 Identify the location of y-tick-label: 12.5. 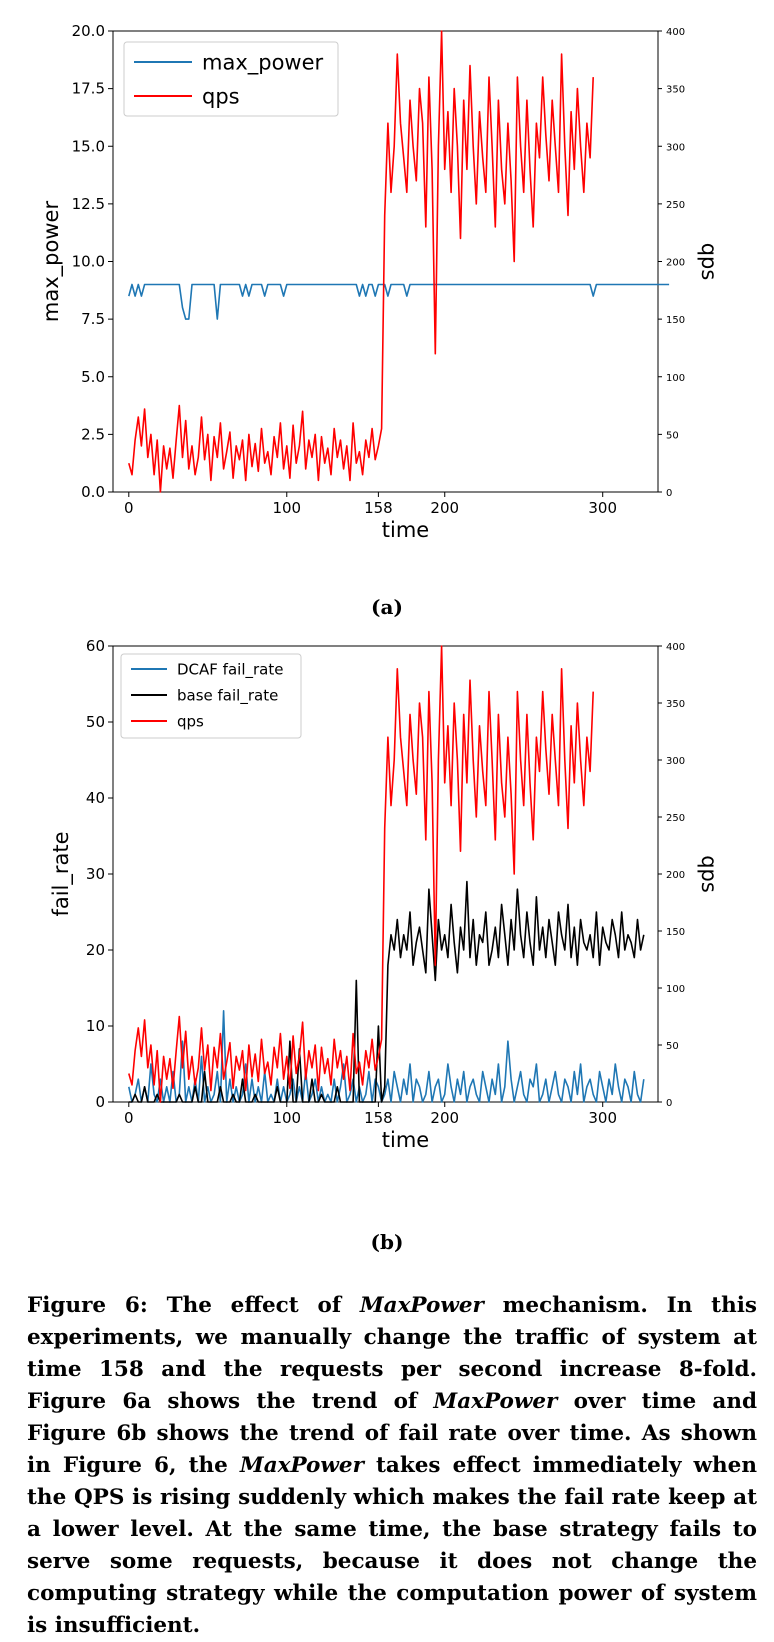
(88, 204).